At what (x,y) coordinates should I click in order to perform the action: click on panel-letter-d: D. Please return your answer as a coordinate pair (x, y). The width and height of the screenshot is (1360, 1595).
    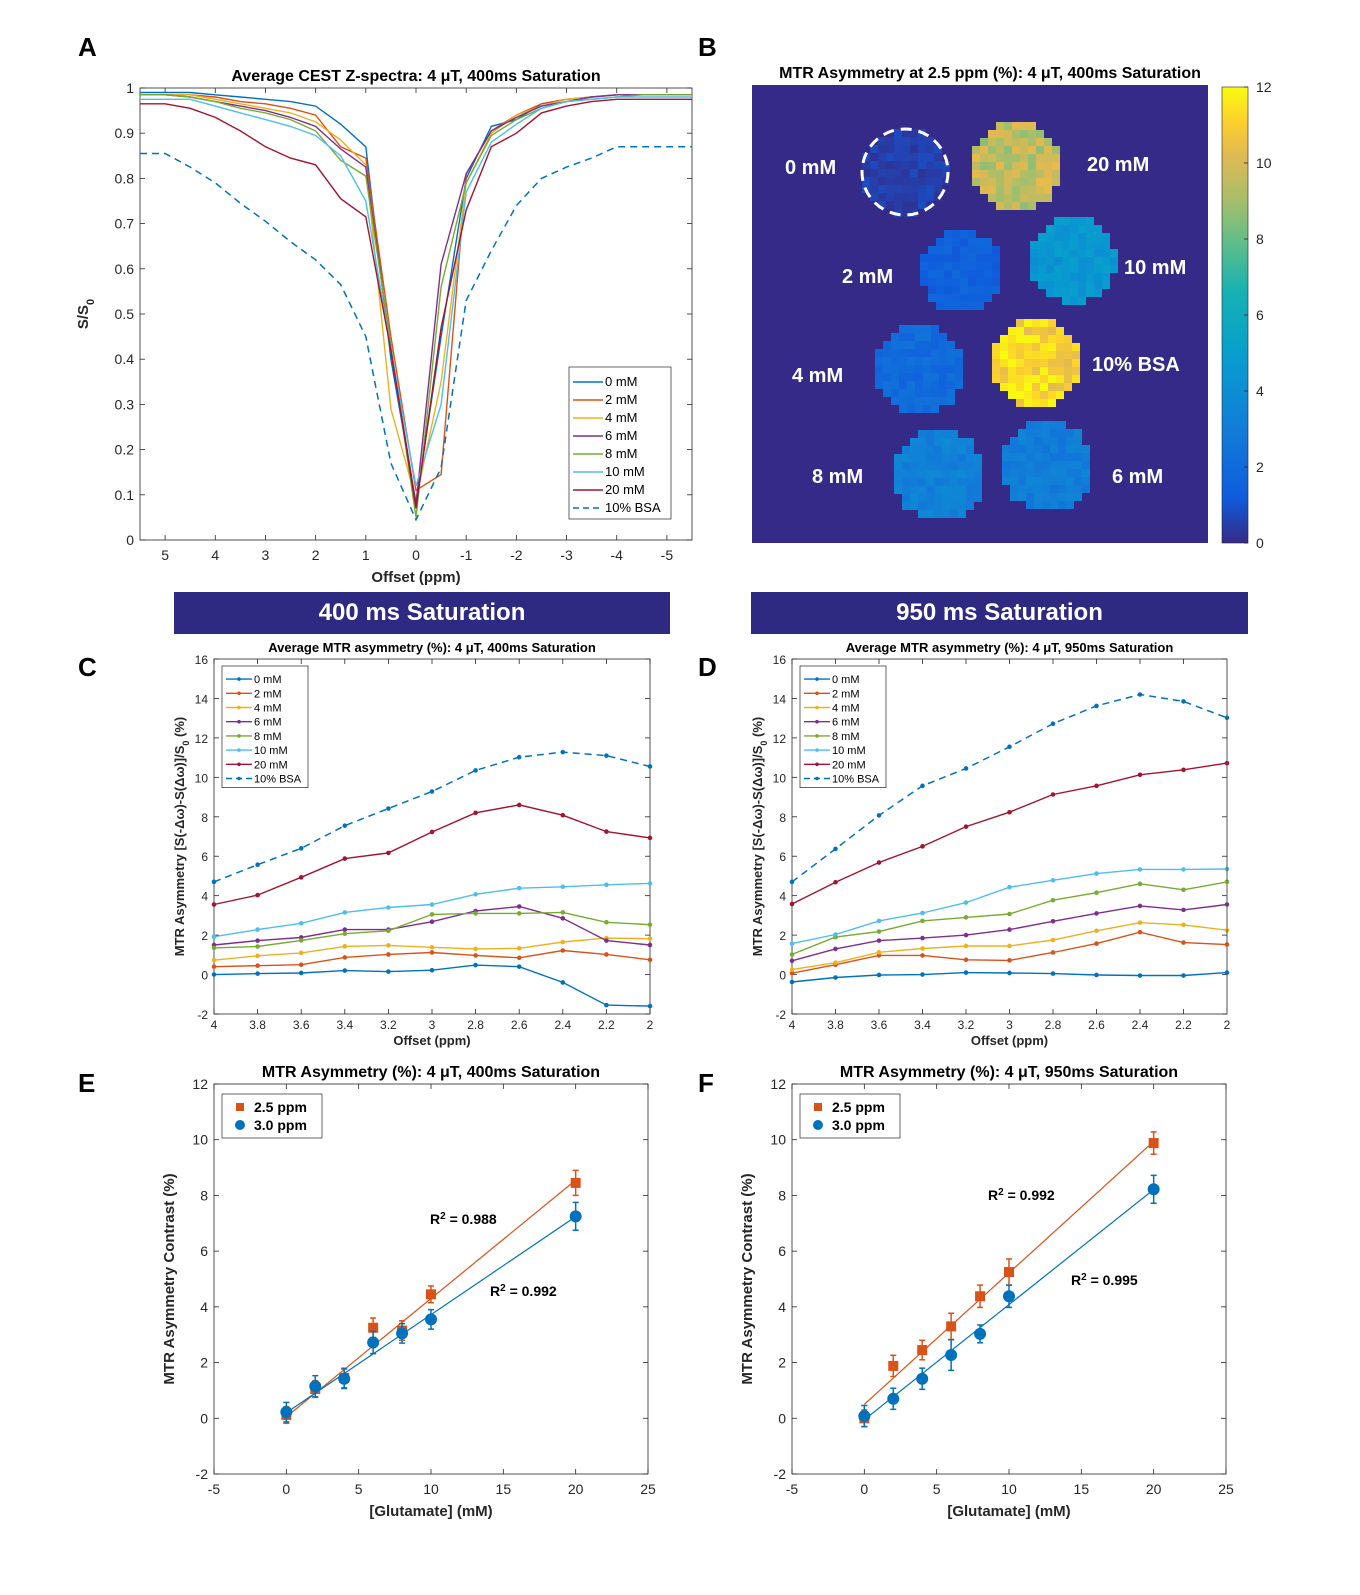
    Looking at the image, I should click on (707, 667).